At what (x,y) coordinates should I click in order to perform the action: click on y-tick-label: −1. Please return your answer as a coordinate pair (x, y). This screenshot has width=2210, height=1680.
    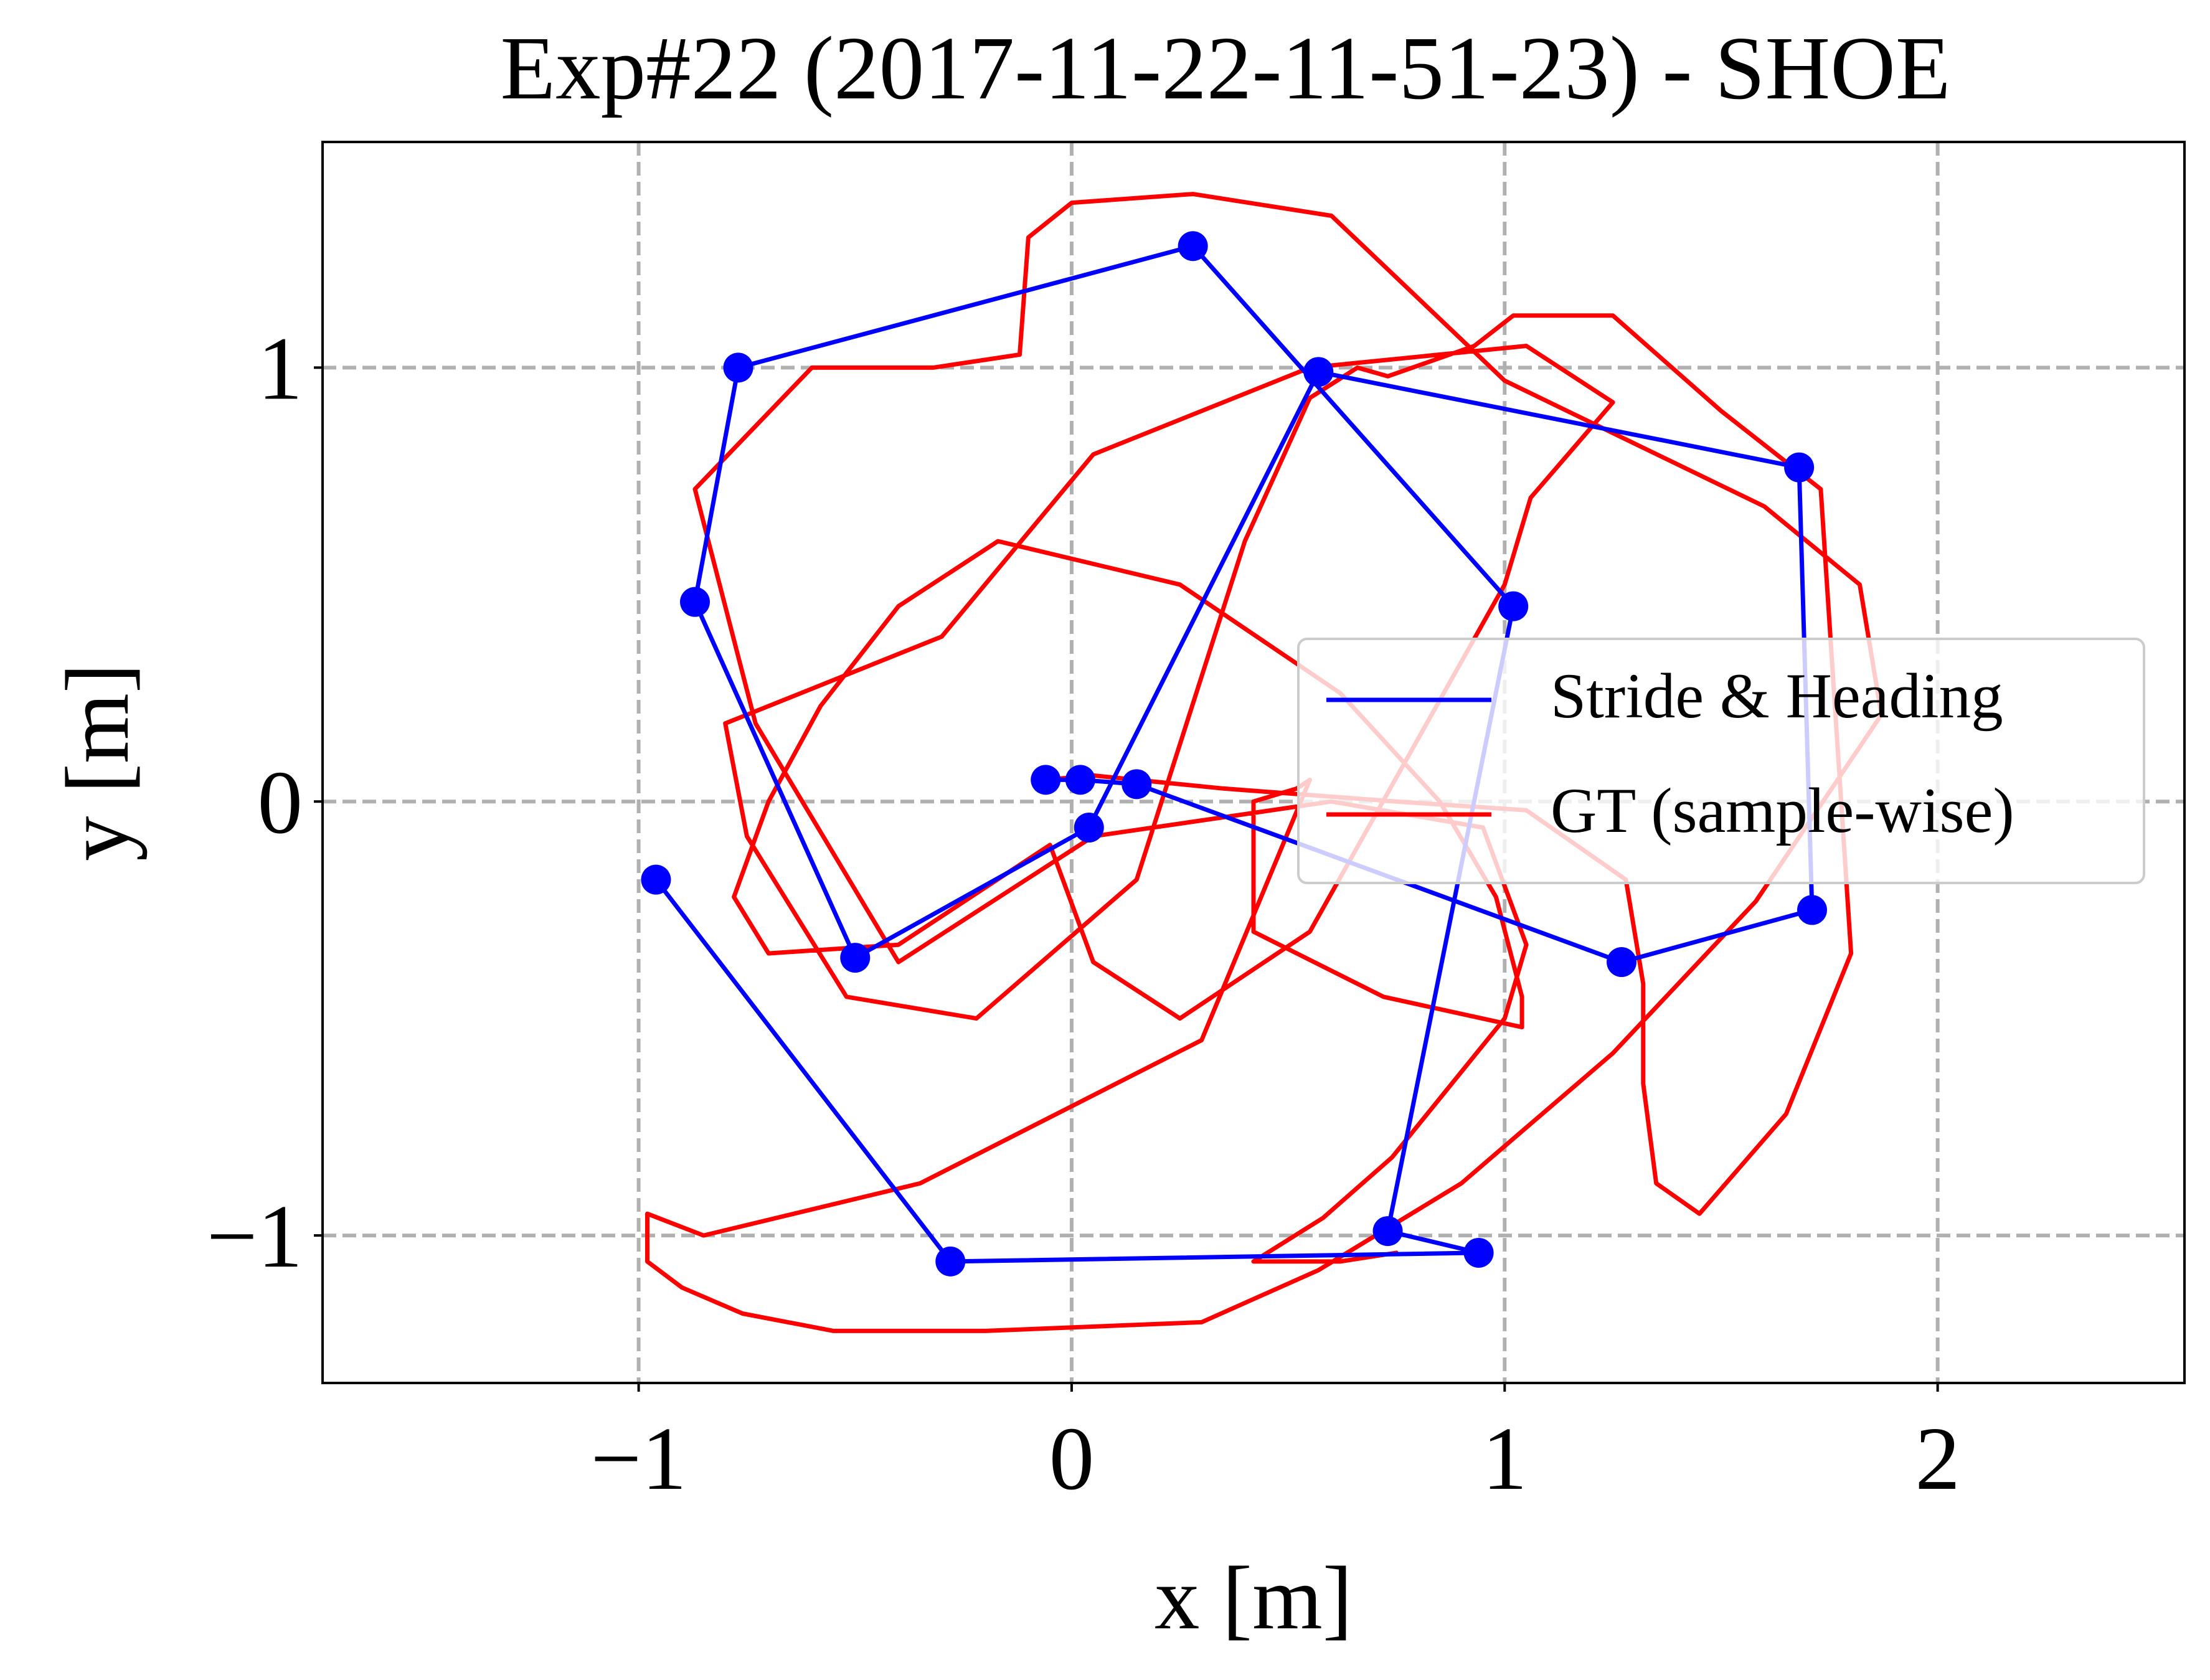
    Looking at the image, I should click on (255, 1236).